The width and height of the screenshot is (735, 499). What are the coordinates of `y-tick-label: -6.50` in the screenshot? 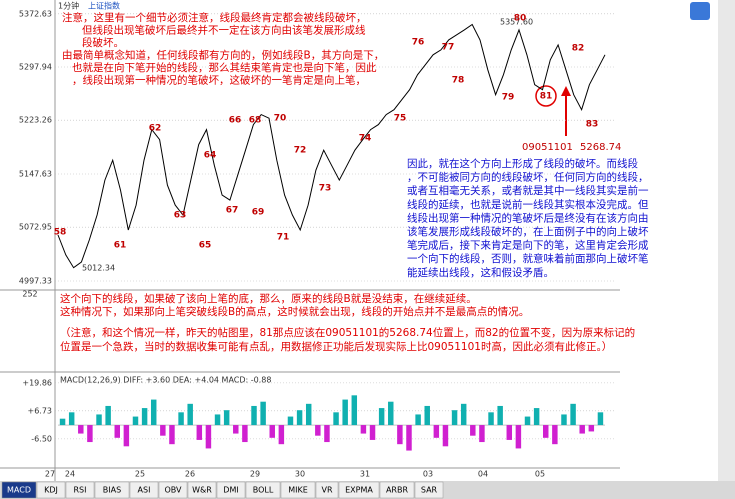 It's located at (41, 438).